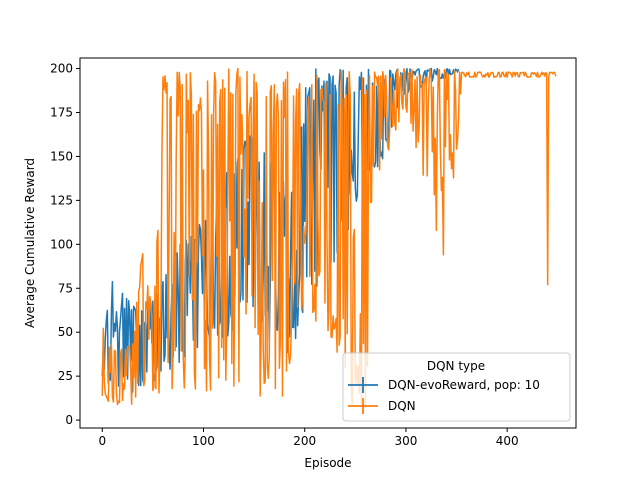 The image size is (640, 480). Describe the element at coordinates (61, 156) in the screenshot. I see `y-tick-label: 150` at that location.